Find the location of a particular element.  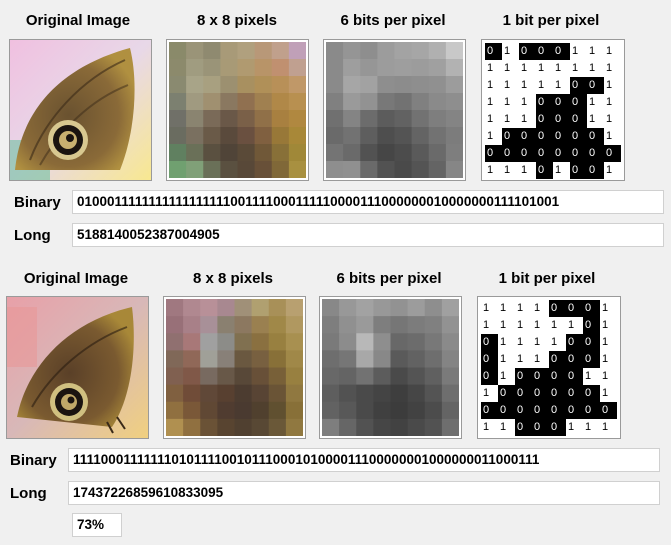

similarity-field: 73% is located at coordinates (97, 525).